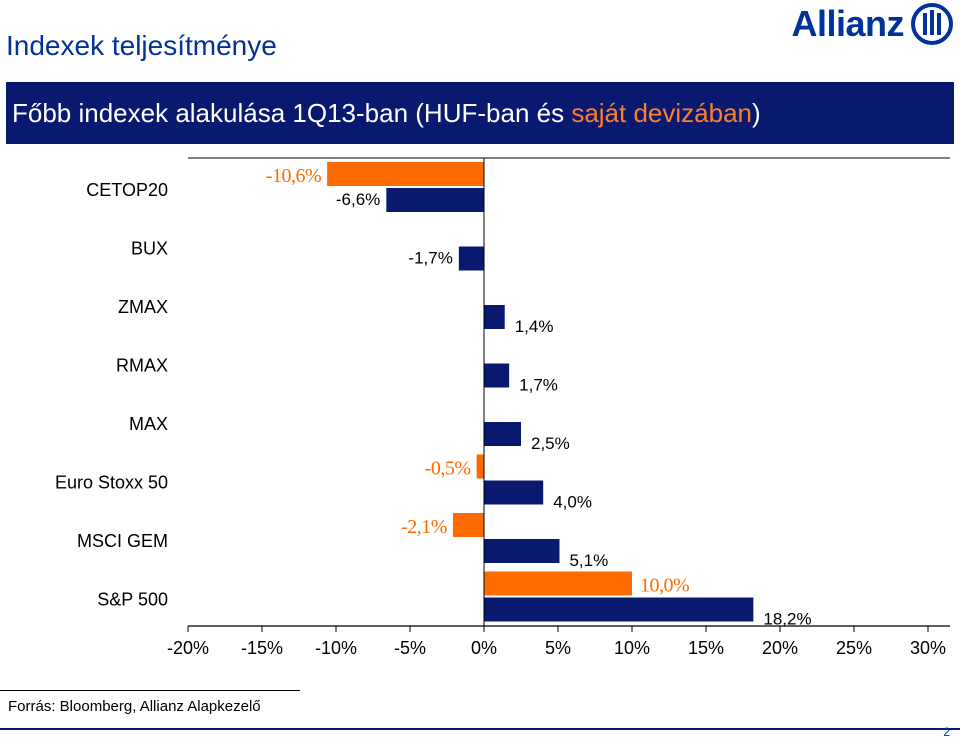 This screenshot has height=740, width=960. What do you see at coordinates (534, 326) in the screenshot?
I see `data-label-huf: 1,4%` at bounding box center [534, 326].